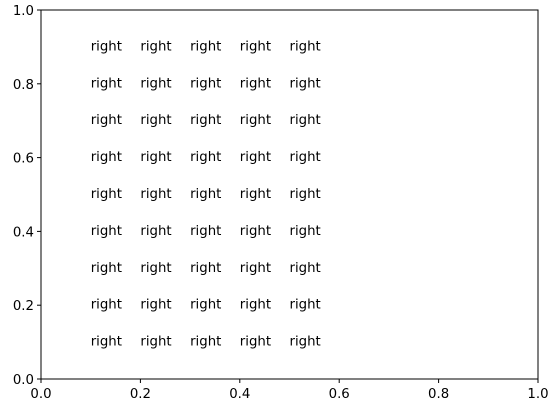 Image resolution: width=552 pixels, height=409 pixels. What do you see at coordinates (23, 11) in the screenshot?
I see `y-tick-label: 1.0` at bounding box center [23, 11].